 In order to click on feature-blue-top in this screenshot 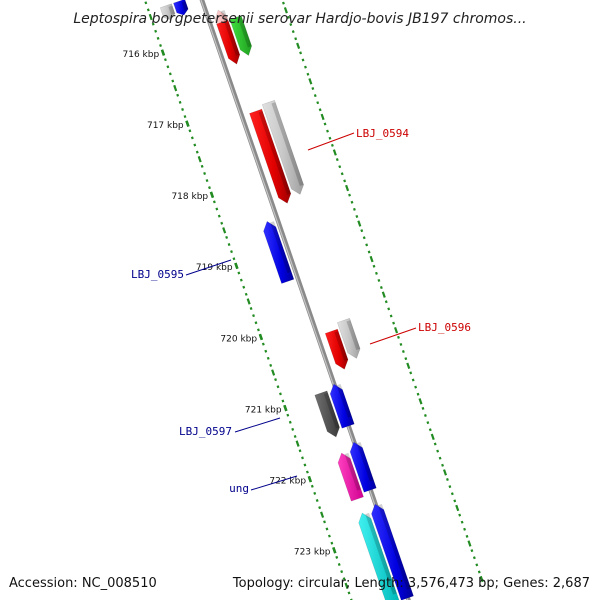, I will do `click(181, 8)`.